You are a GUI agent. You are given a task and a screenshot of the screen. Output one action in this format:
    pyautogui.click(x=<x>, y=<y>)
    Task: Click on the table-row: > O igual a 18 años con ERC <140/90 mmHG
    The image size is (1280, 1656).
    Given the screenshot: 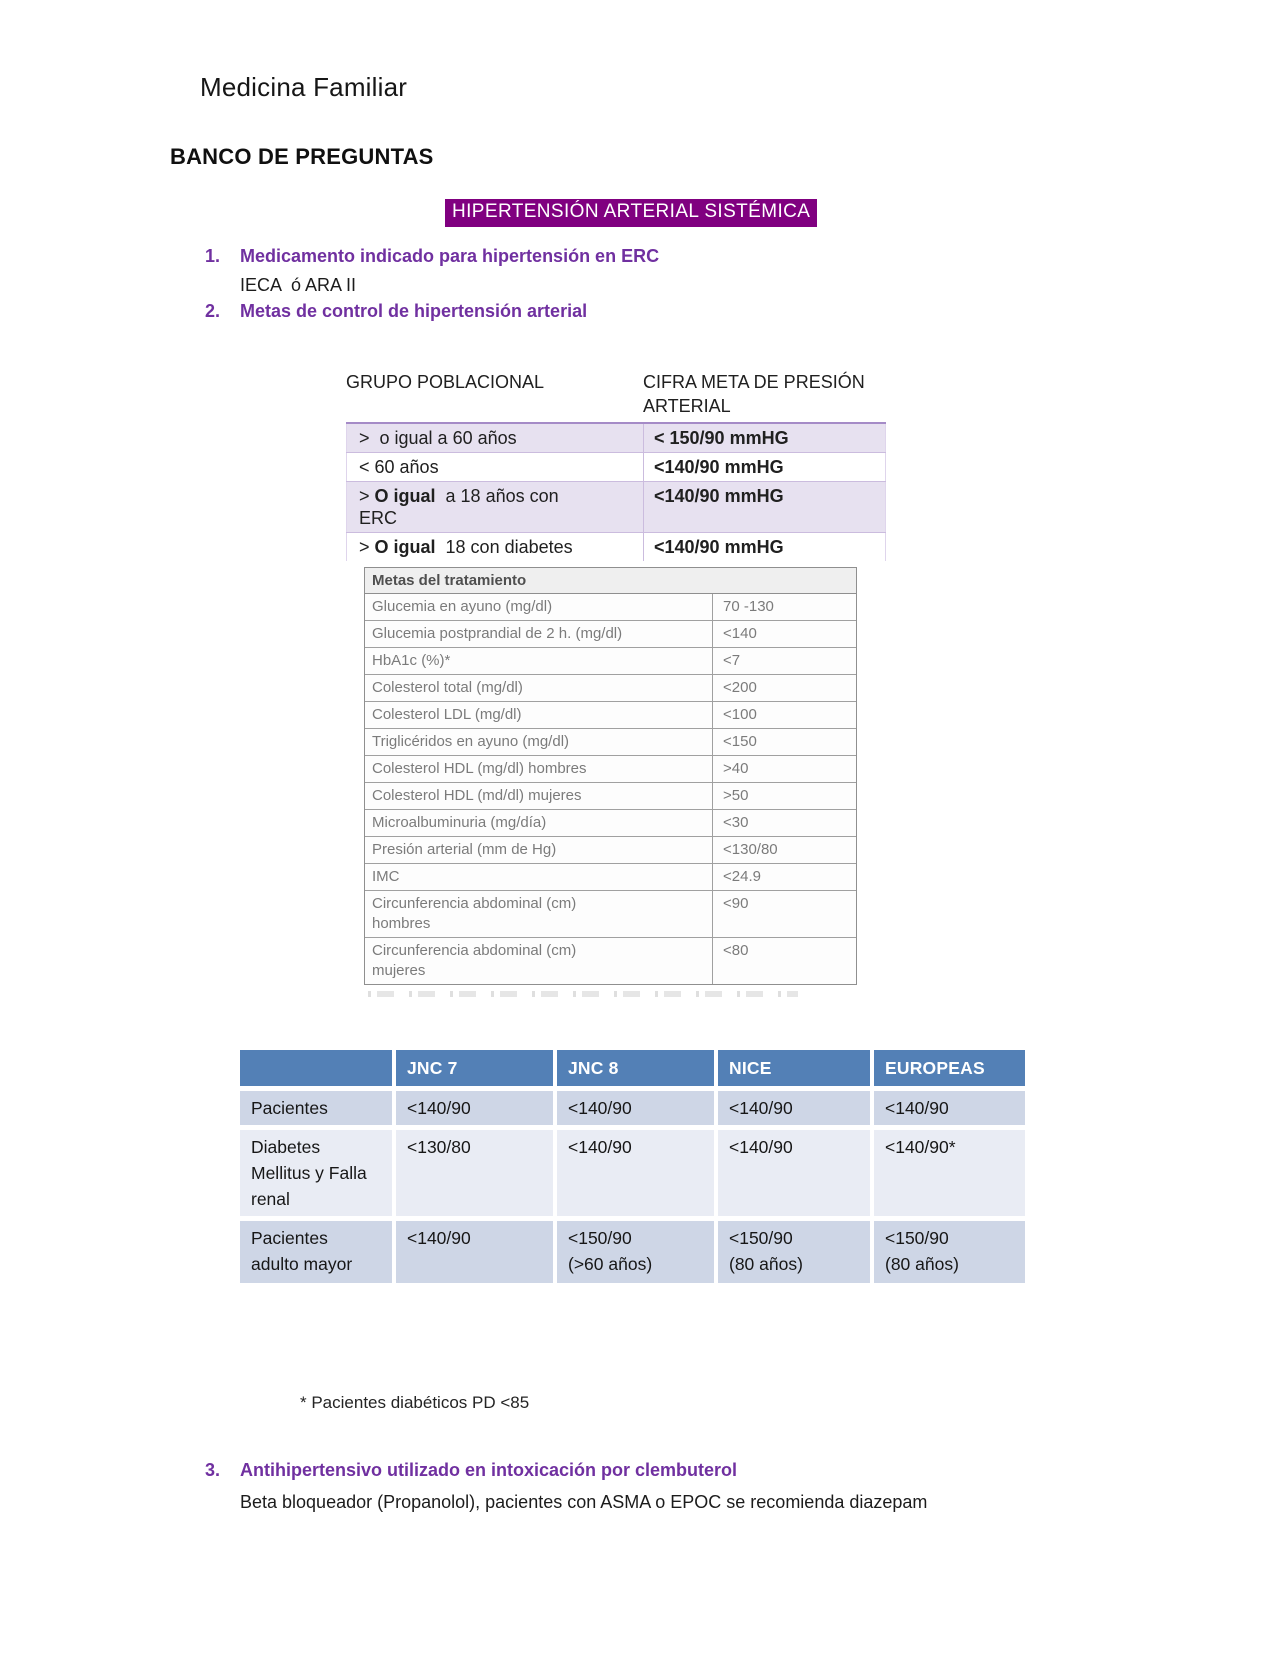 What is the action you would take?
    pyautogui.click(x=616, y=507)
    